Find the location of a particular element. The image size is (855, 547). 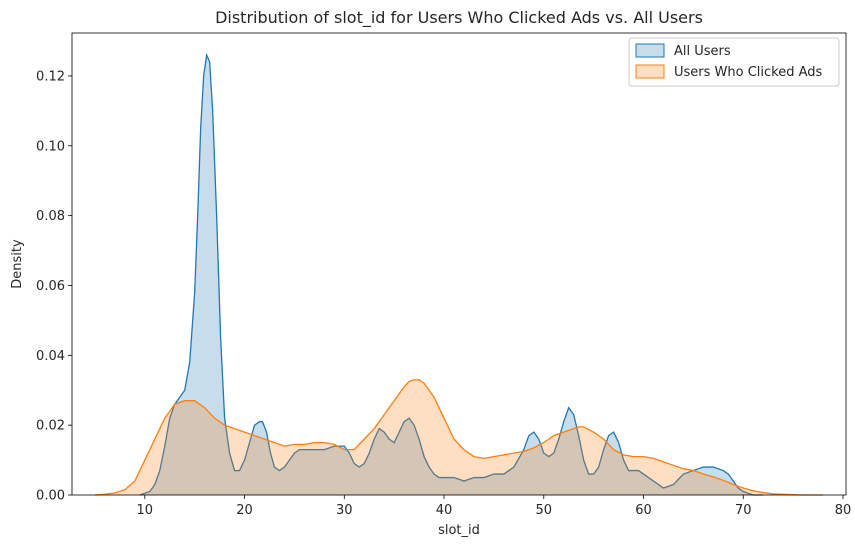

x-tick-label: 80 is located at coordinates (843, 510).